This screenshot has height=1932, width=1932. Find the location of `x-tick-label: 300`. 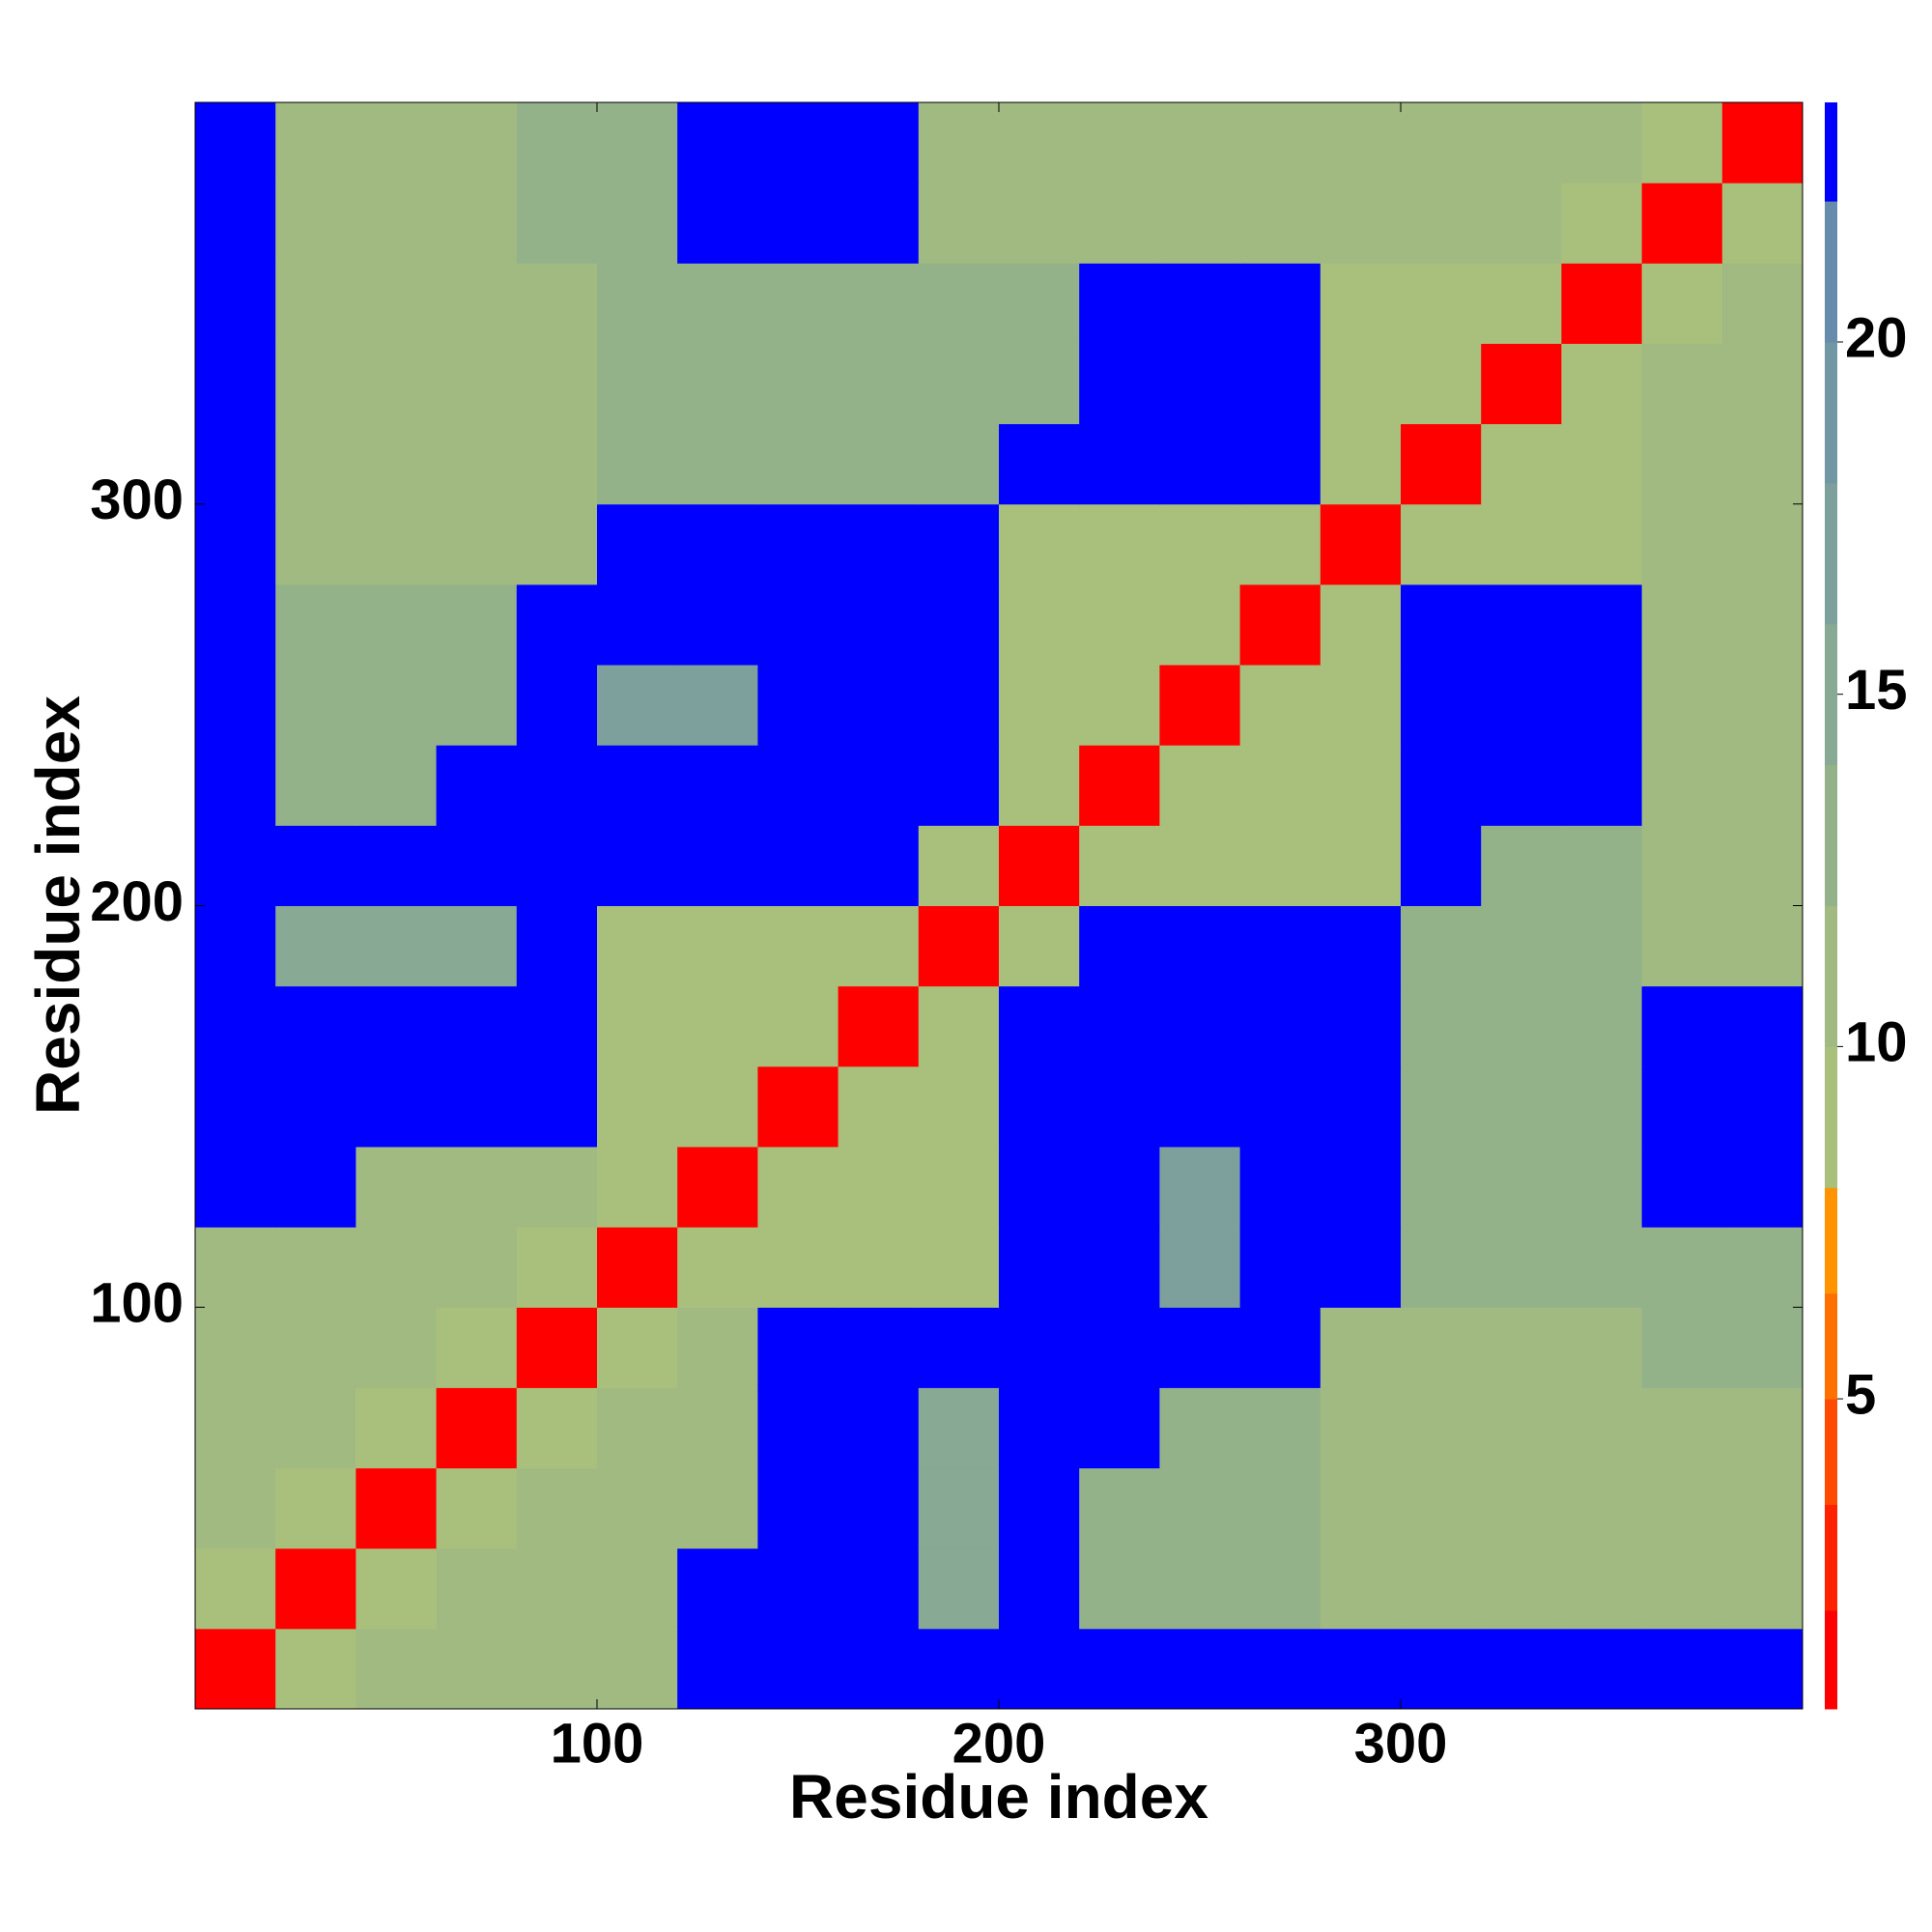

x-tick-label: 300 is located at coordinates (1401, 1743).